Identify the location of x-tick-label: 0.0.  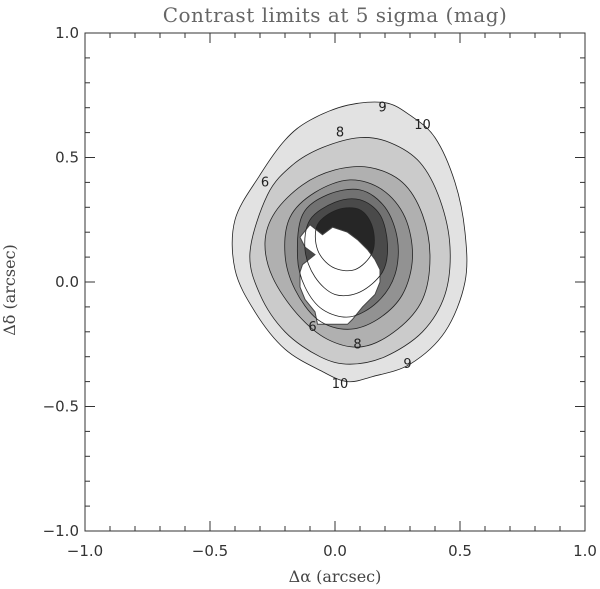
(335, 551).